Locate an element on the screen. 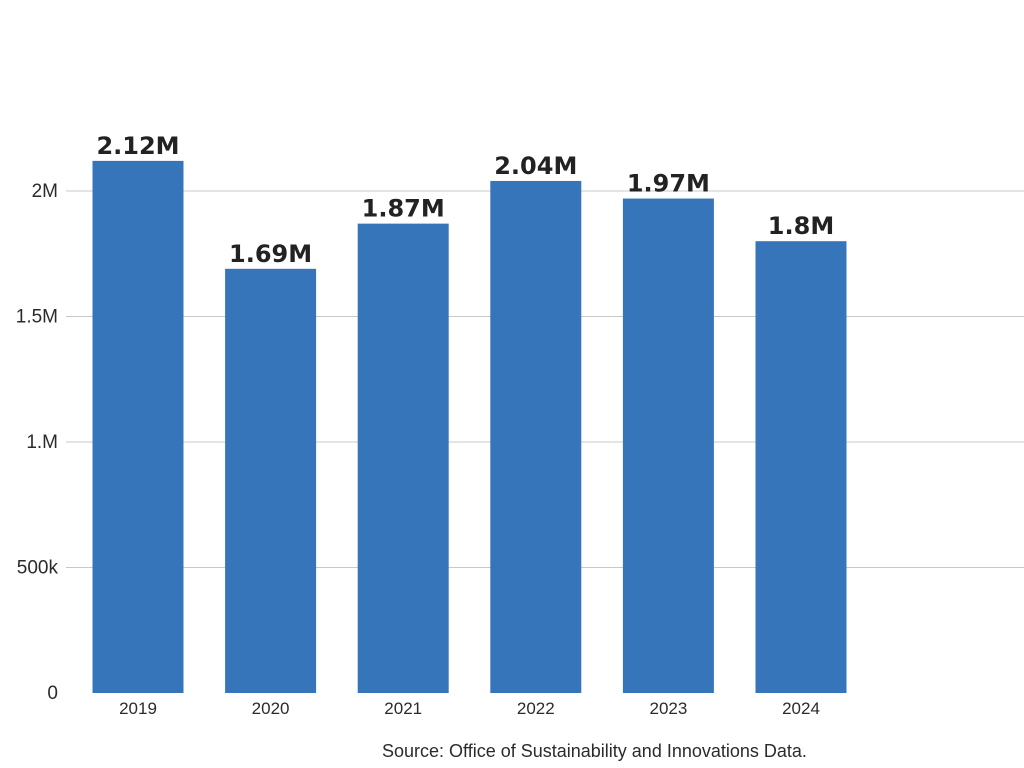 This screenshot has width=1024, height=768. y-tick-label: 0 is located at coordinates (52, 693).